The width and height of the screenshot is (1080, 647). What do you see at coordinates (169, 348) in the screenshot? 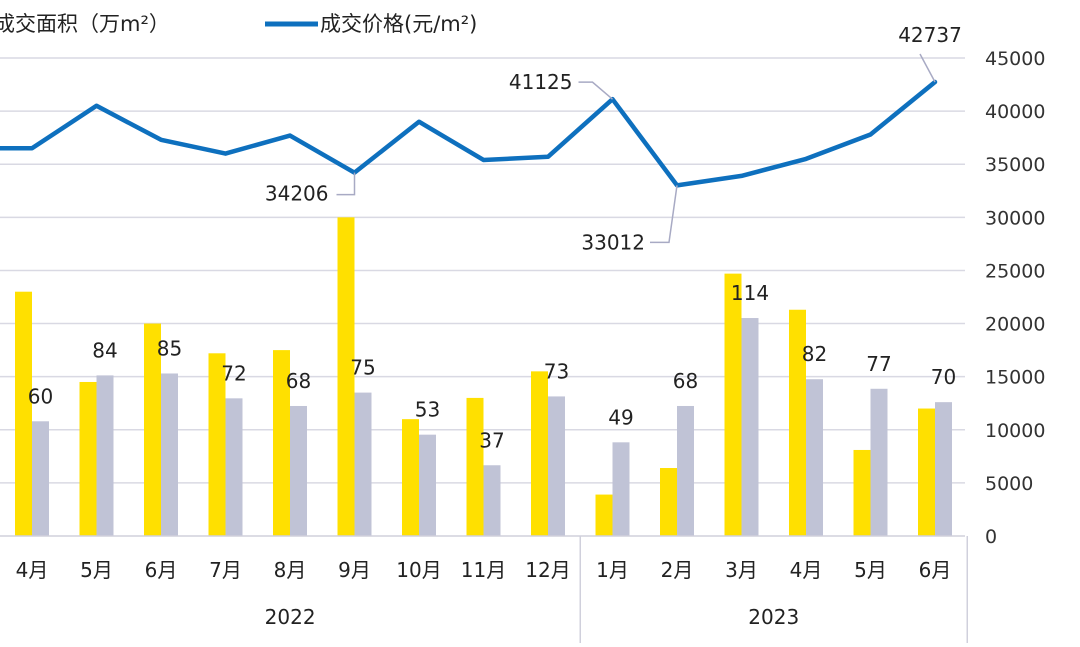
I see `data-label: 85` at bounding box center [169, 348].